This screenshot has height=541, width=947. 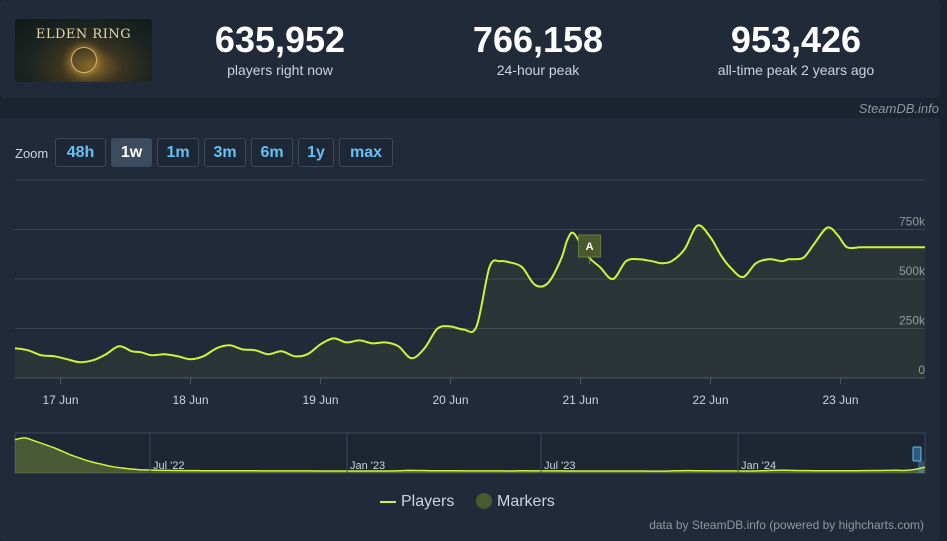 I want to click on zoom-button-3m: 3m, so click(x=225, y=152).